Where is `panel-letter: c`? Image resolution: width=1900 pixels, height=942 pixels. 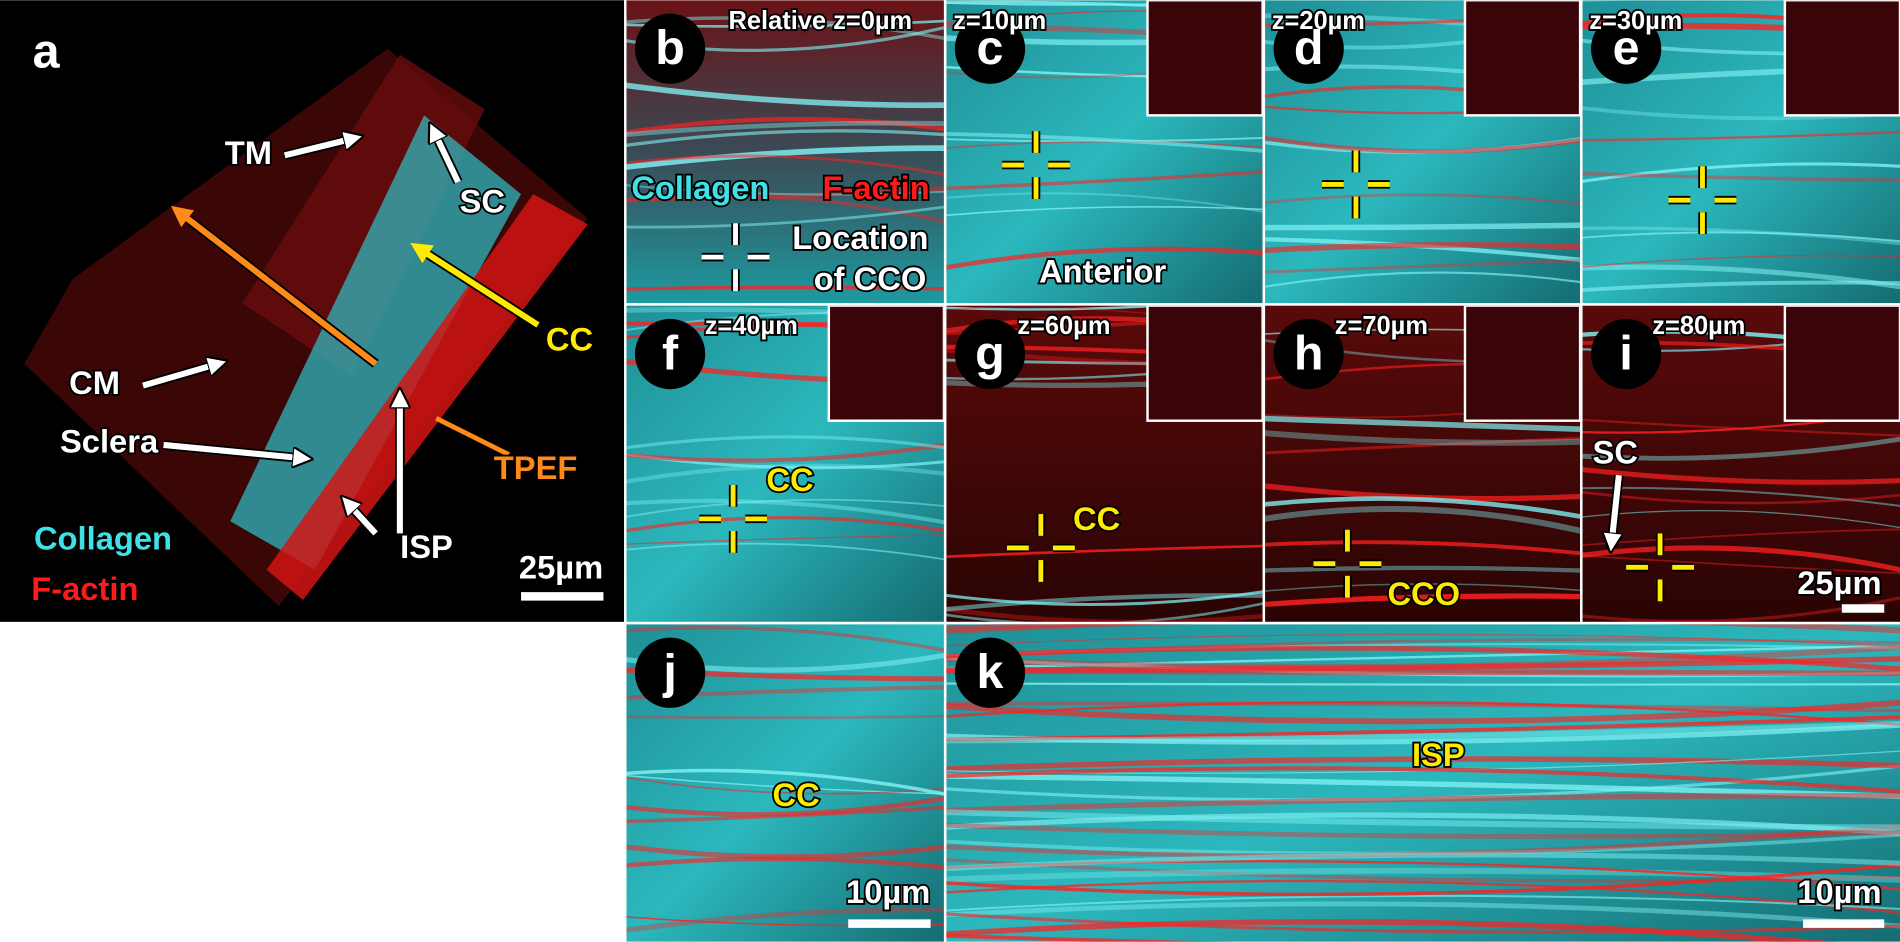 panel-letter: c is located at coordinates (990, 48).